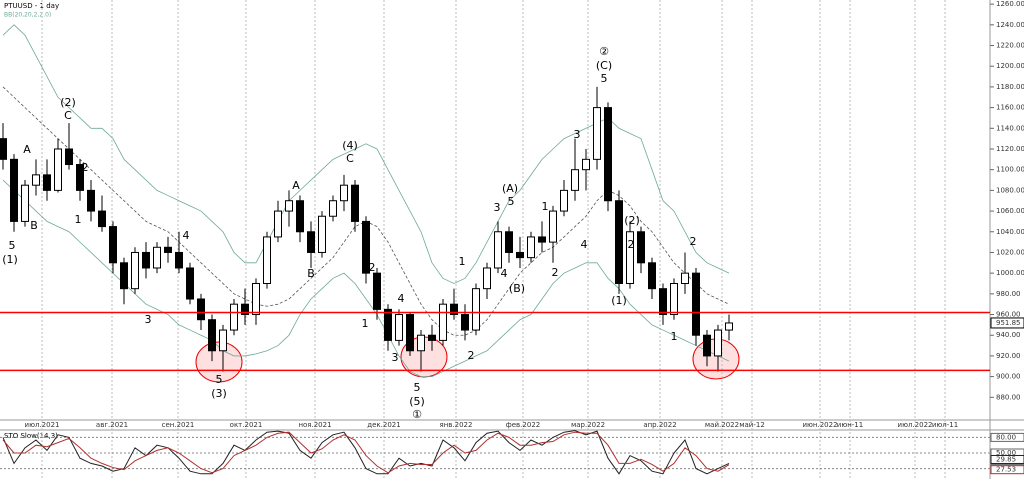 The width and height of the screenshot is (1024, 479). Describe the element at coordinates (1010, 66) in the screenshot. I see `y-tick-label: 1200.00` at that location.